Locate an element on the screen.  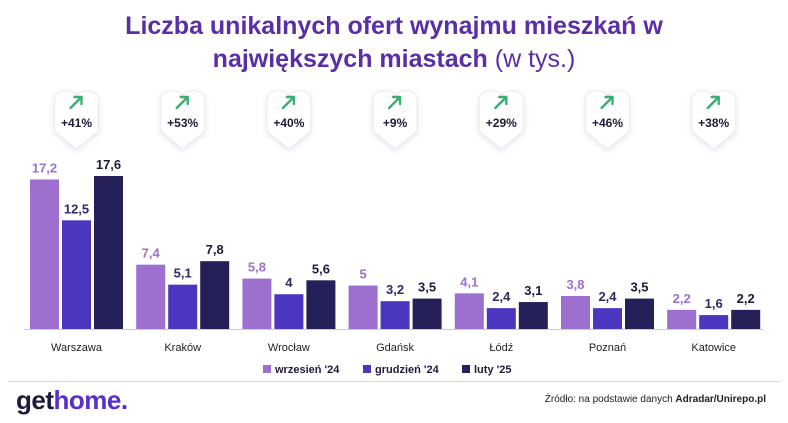
gethome-logo: gethome. is located at coordinates (72, 400).